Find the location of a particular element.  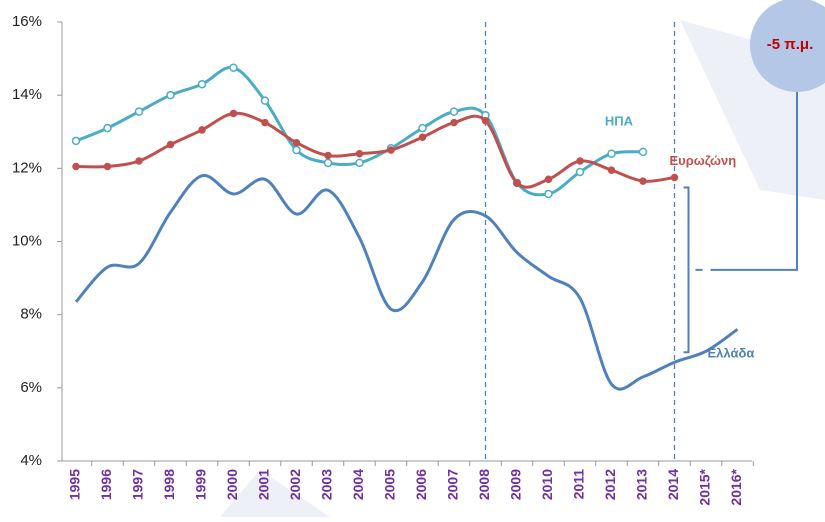

x-tick-label: 2015* is located at coordinates (705, 486).